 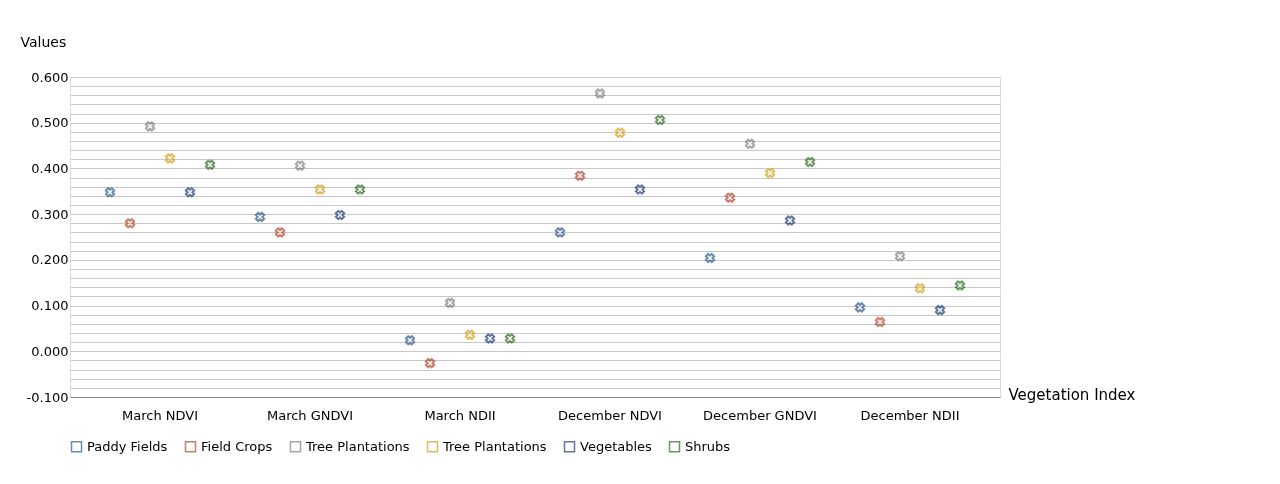 What do you see at coordinates (160, 415) in the screenshot?
I see `x-tick-label: March NDVI` at bounding box center [160, 415].